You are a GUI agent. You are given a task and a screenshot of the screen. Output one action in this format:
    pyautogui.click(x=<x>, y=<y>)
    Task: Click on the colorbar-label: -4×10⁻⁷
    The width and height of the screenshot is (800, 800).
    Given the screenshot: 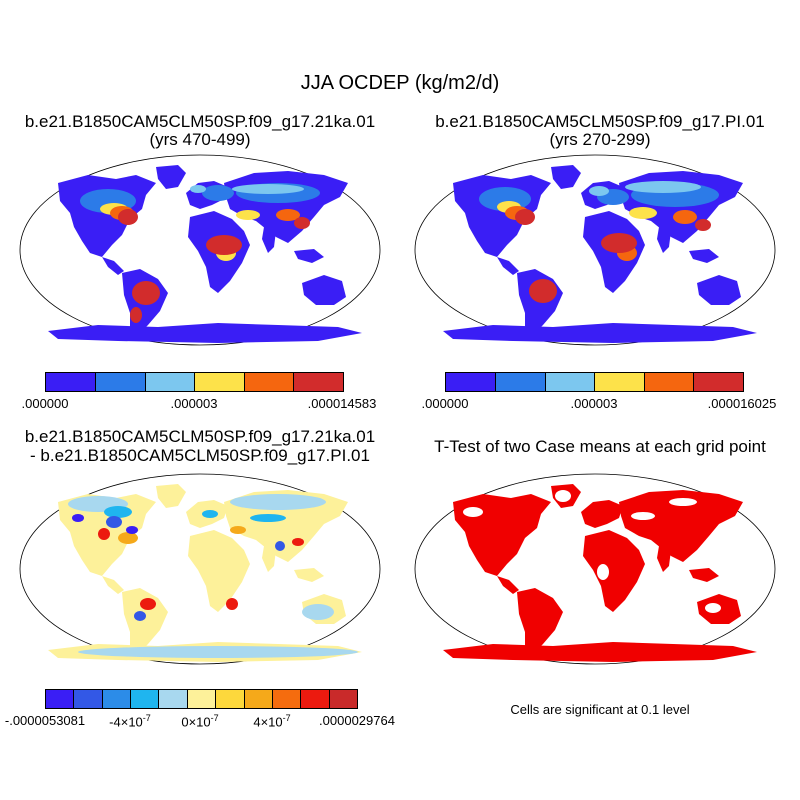 What is the action you would take?
    pyautogui.click(x=130, y=721)
    